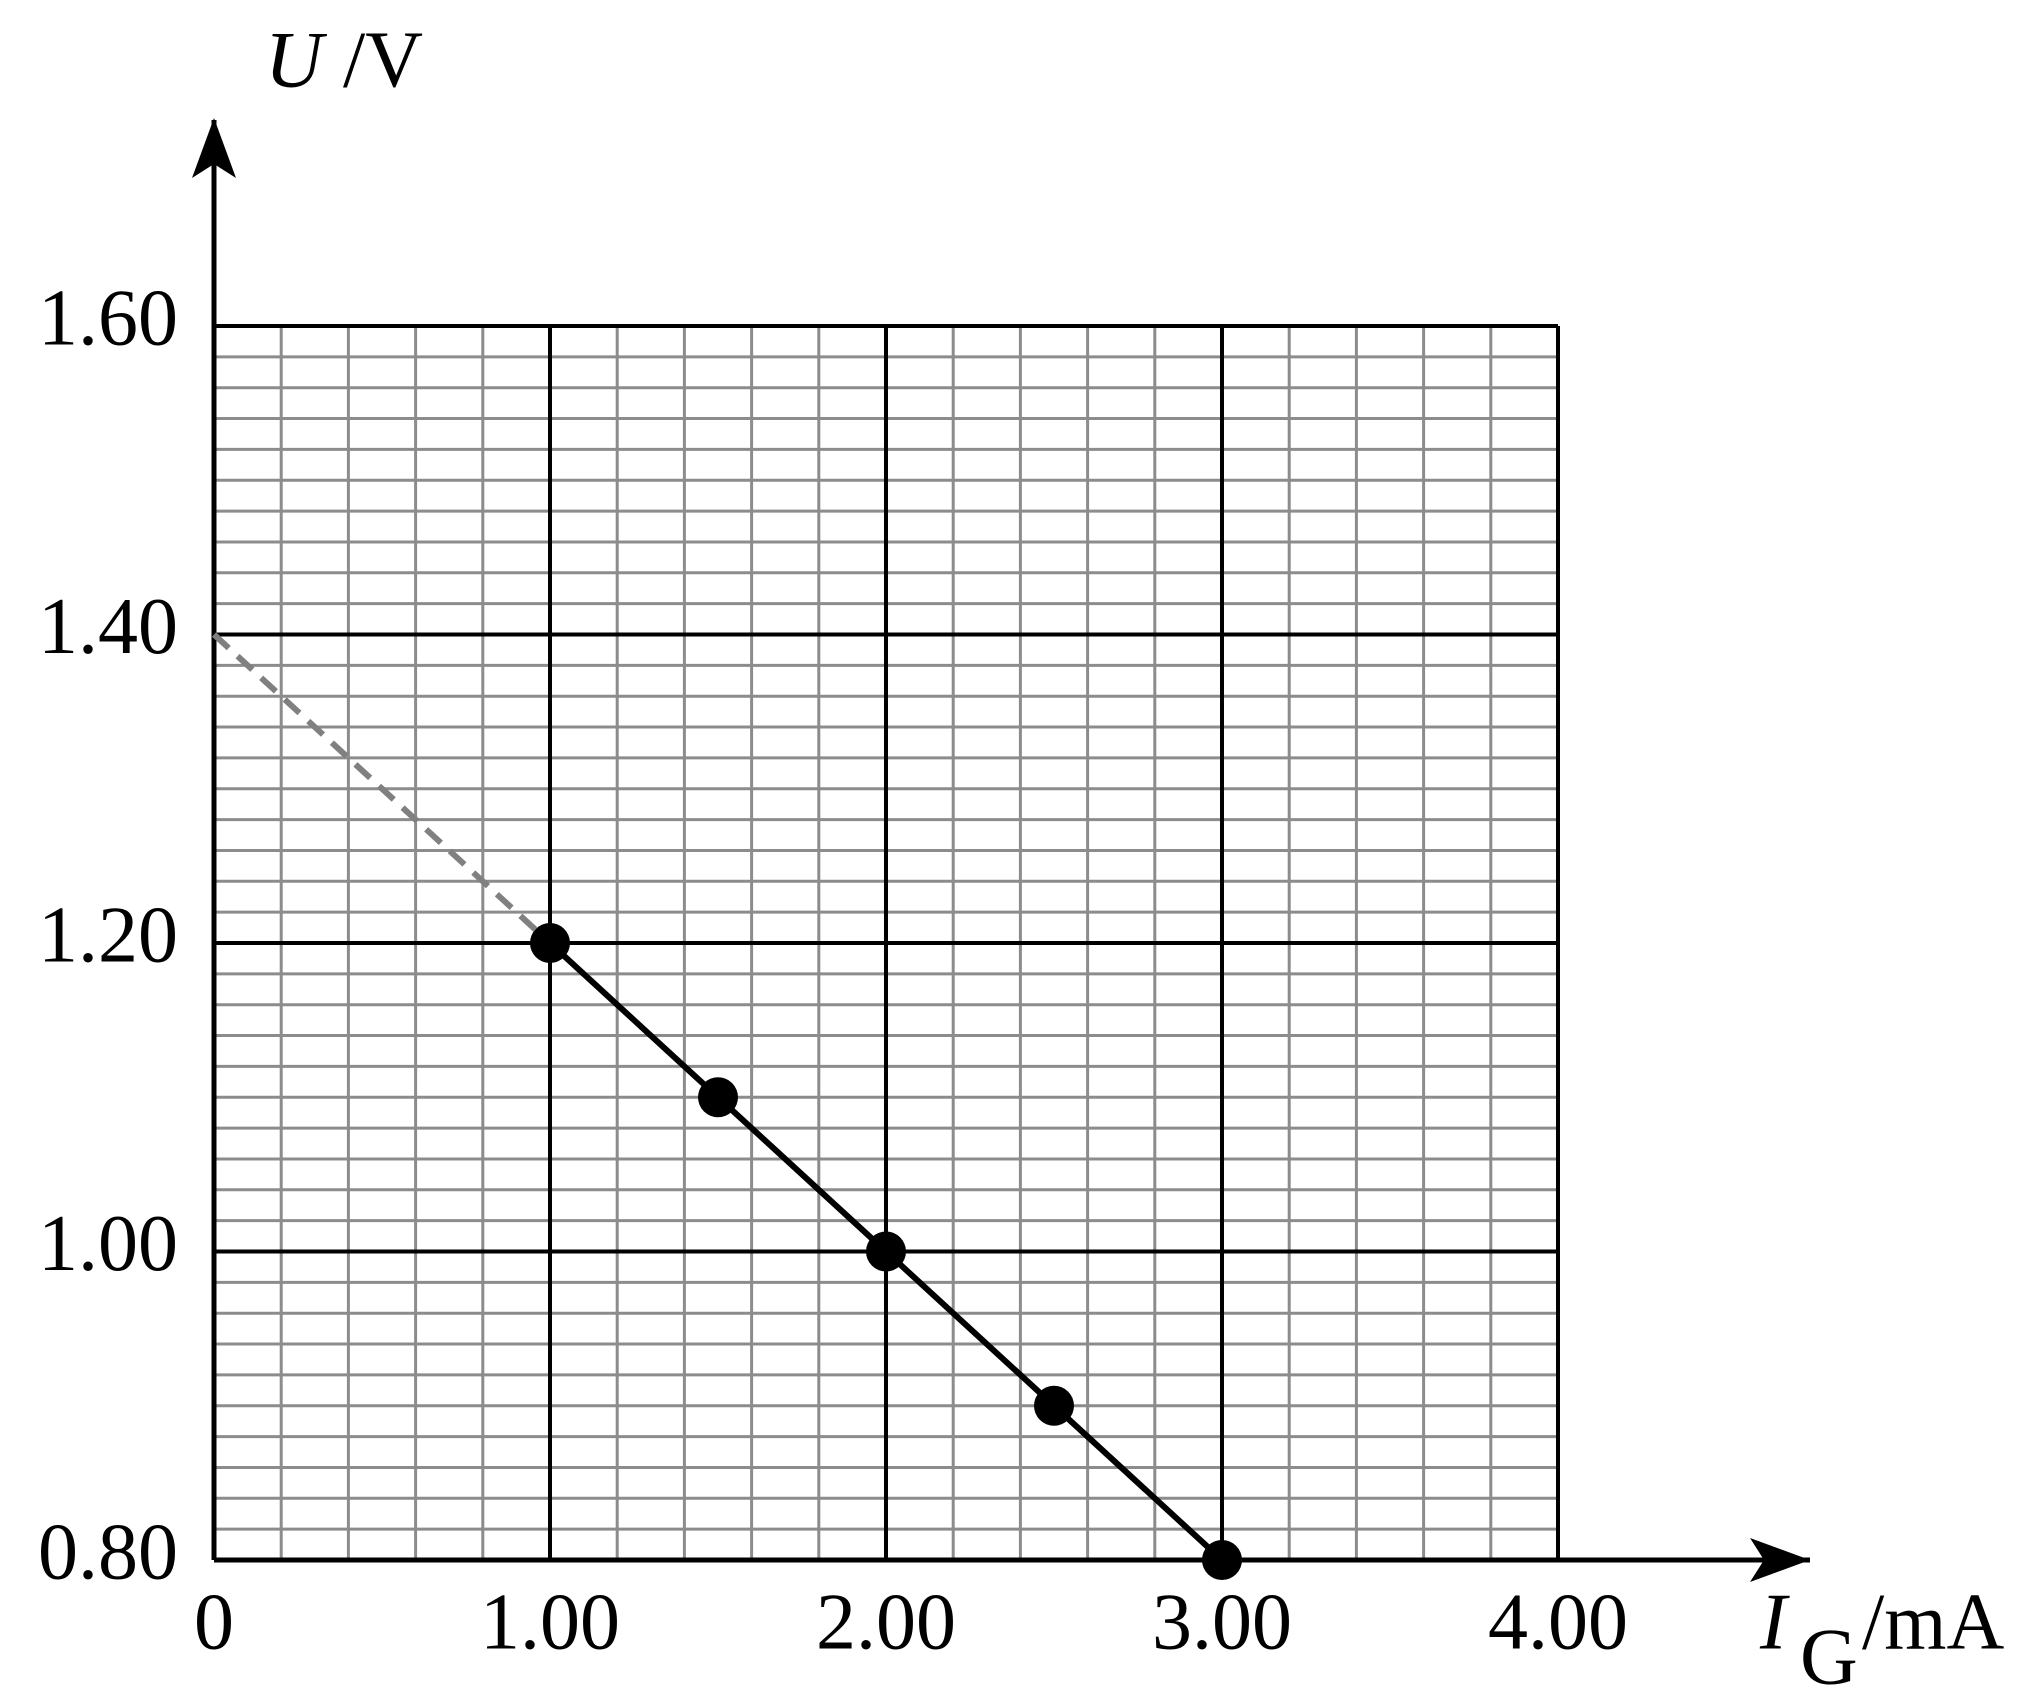 The image size is (2040, 1697). Describe the element at coordinates (1933, 1622) in the screenshot. I see `x-label-unit: /mA` at that location.